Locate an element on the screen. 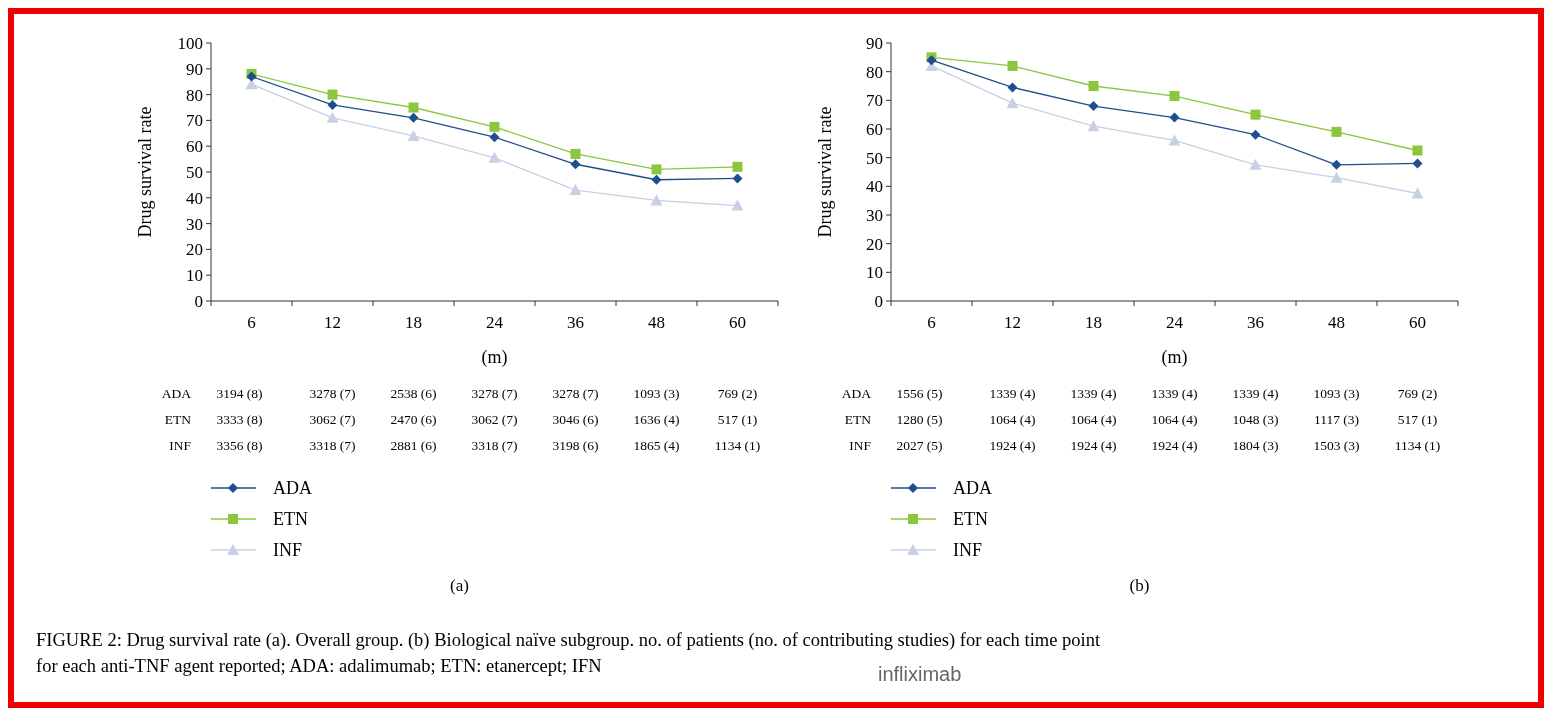 The height and width of the screenshot is (715, 1552). legend-label: ETN is located at coordinates (970, 519).